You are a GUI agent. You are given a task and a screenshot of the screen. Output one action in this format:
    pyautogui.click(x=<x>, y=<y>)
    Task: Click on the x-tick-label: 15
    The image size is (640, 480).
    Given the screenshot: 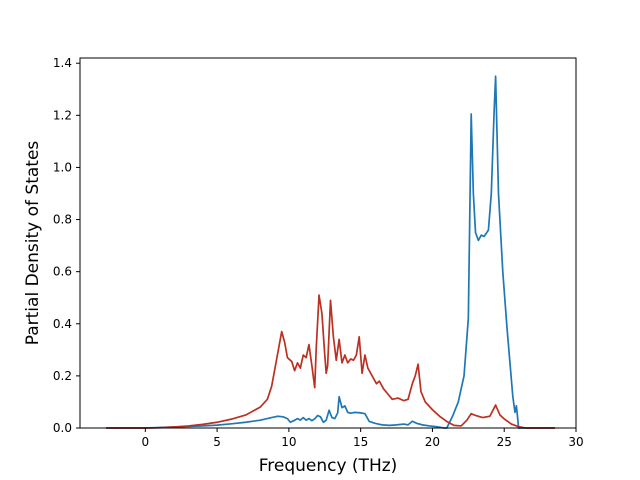 What is the action you would take?
    pyautogui.click(x=360, y=442)
    